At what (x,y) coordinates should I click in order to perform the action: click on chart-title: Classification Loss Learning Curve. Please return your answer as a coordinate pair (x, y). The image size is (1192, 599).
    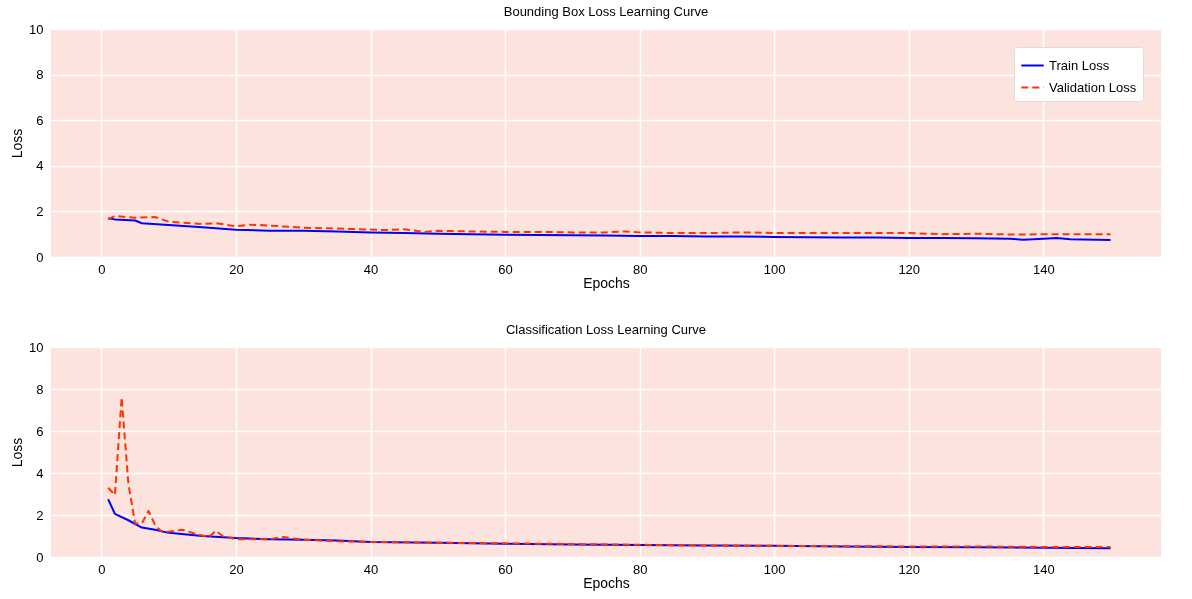
    Looking at the image, I should click on (606, 329).